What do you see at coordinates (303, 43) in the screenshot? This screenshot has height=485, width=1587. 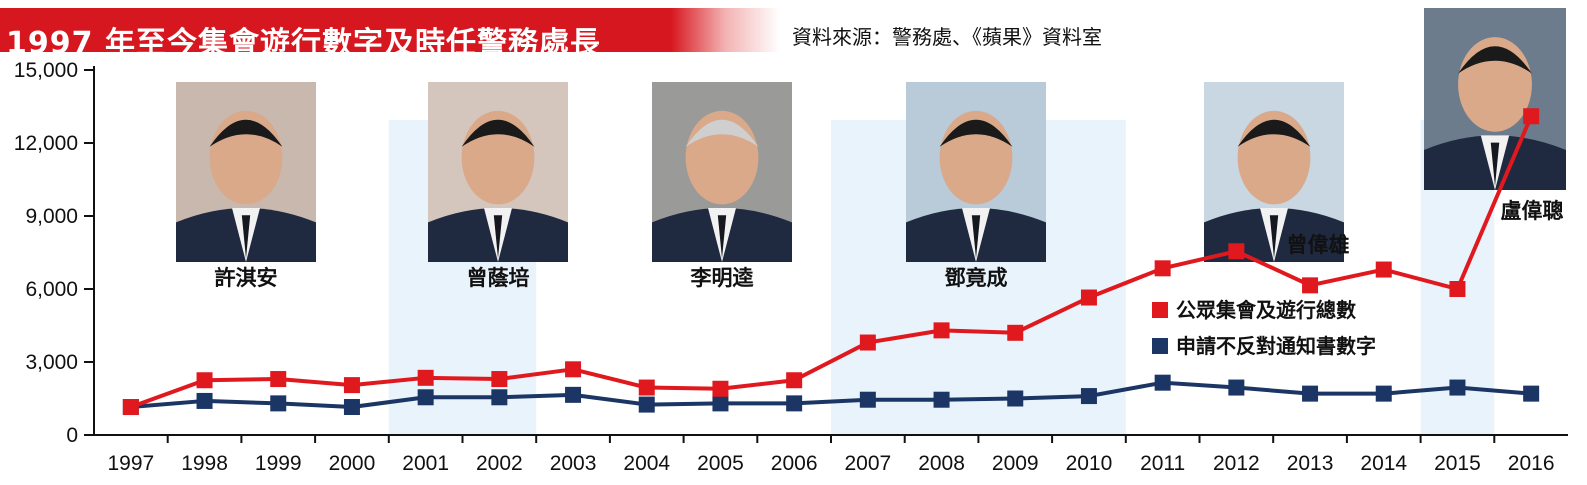 I see `chart-title: 1997 年至今集會遊行數字及時任警務處長` at bounding box center [303, 43].